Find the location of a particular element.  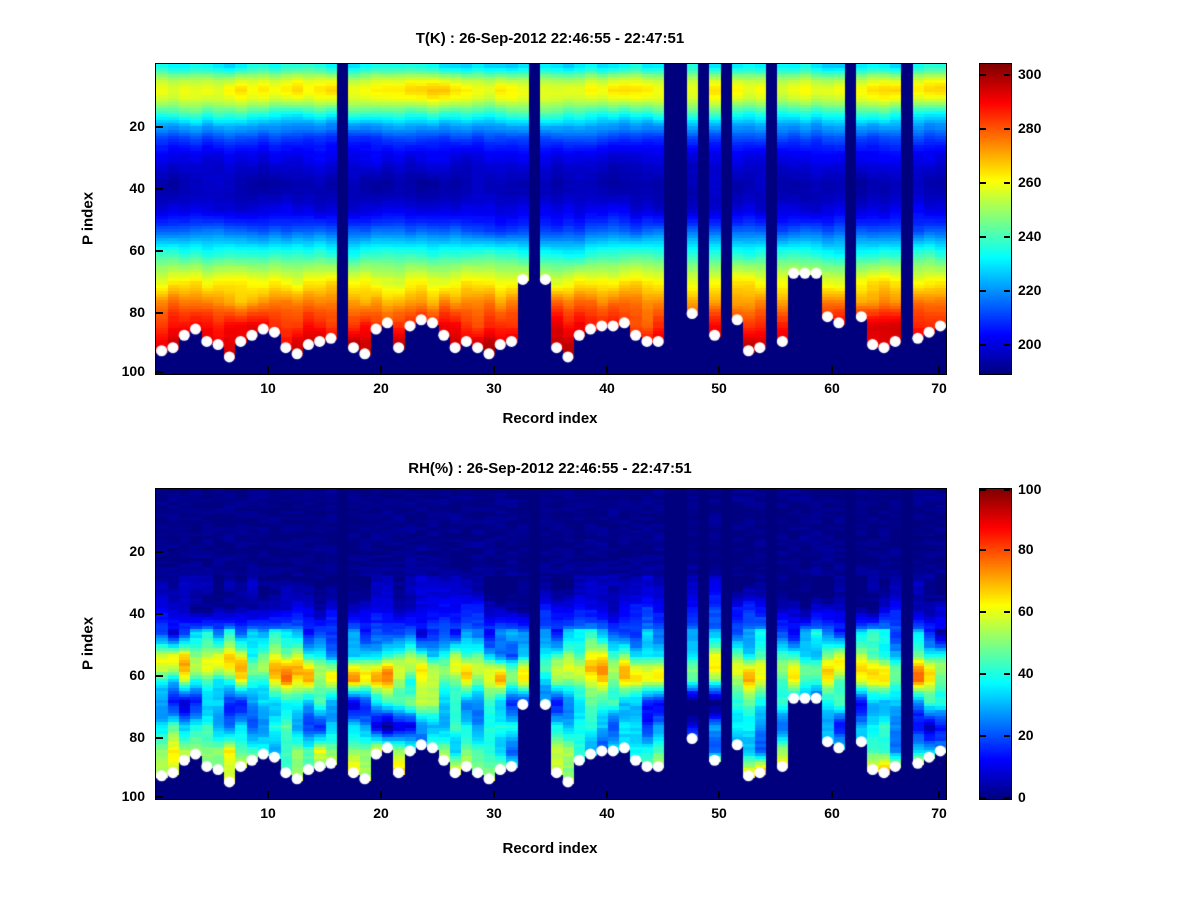

colorbar-tick-label-0: 0 is located at coordinates (1022, 797).